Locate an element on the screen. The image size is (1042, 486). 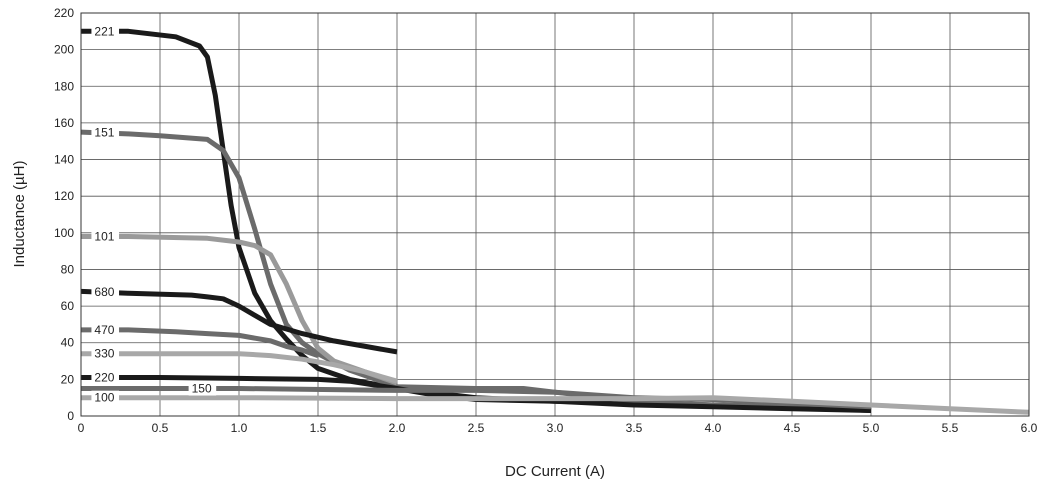
series-label-150: 150 is located at coordinates (202, 389).